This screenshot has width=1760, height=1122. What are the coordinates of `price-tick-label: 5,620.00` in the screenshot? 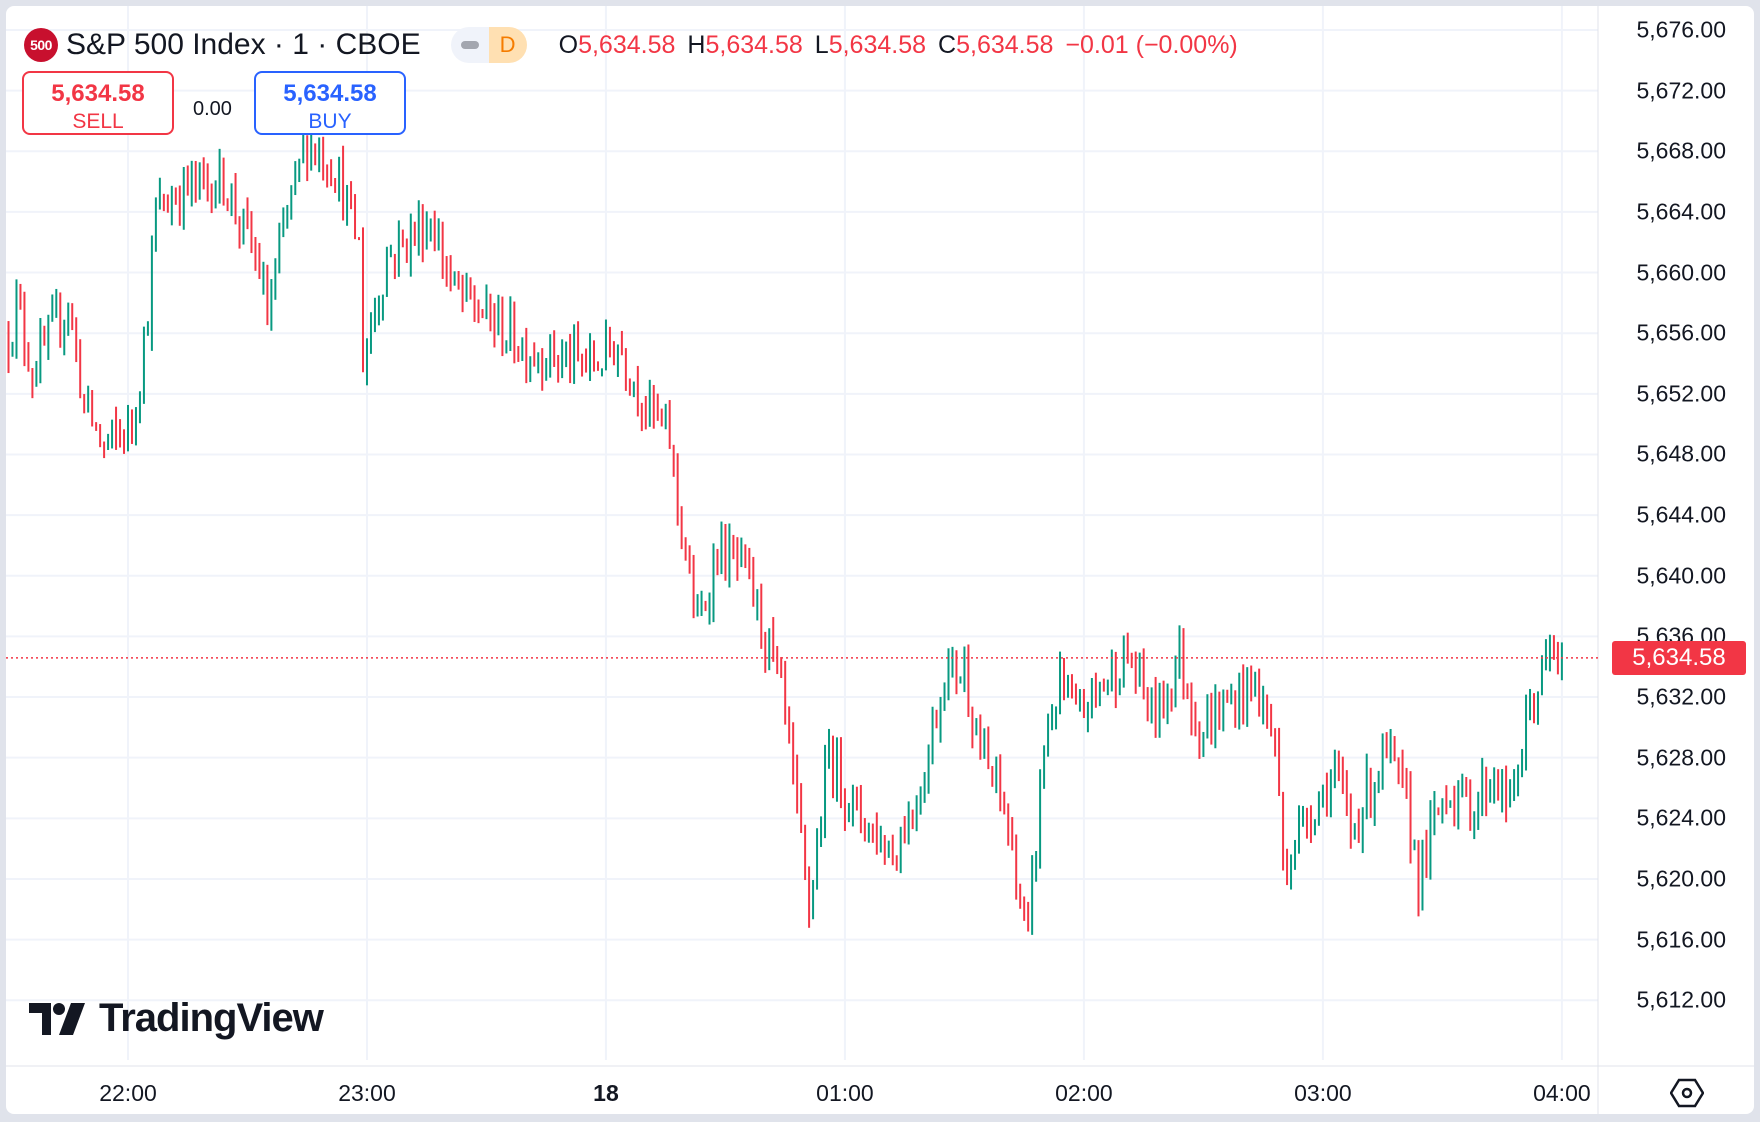 It's located at (1681, 878).